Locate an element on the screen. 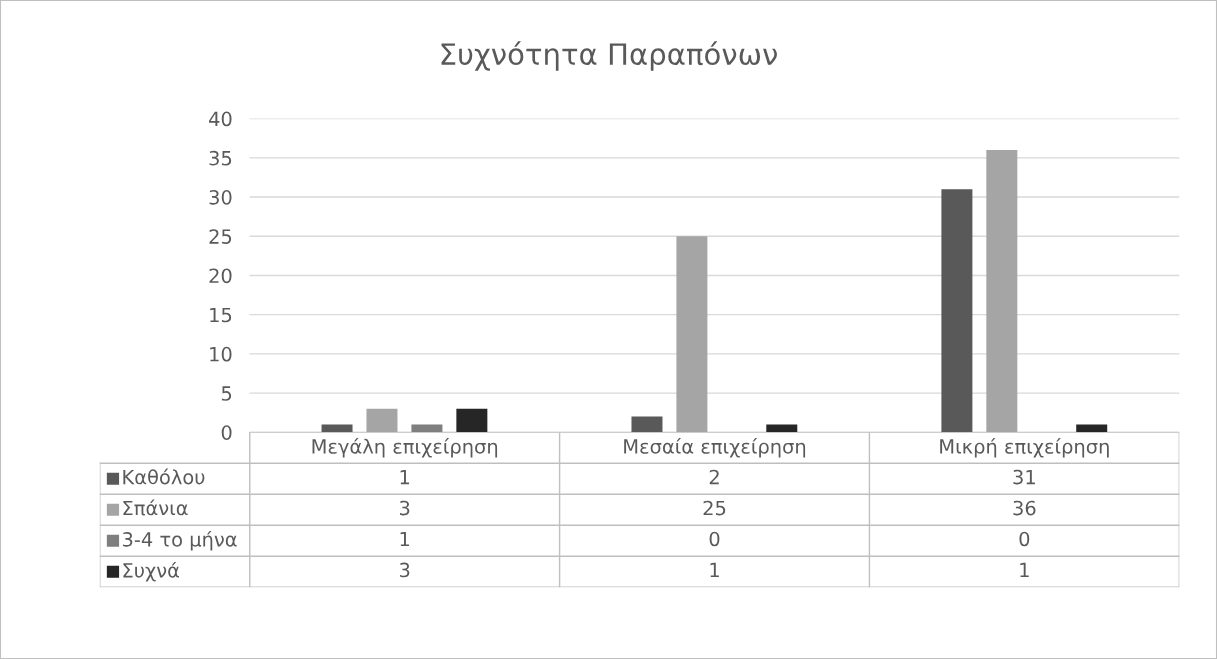  data-label: 36 is located at coordinates (1024, 508).